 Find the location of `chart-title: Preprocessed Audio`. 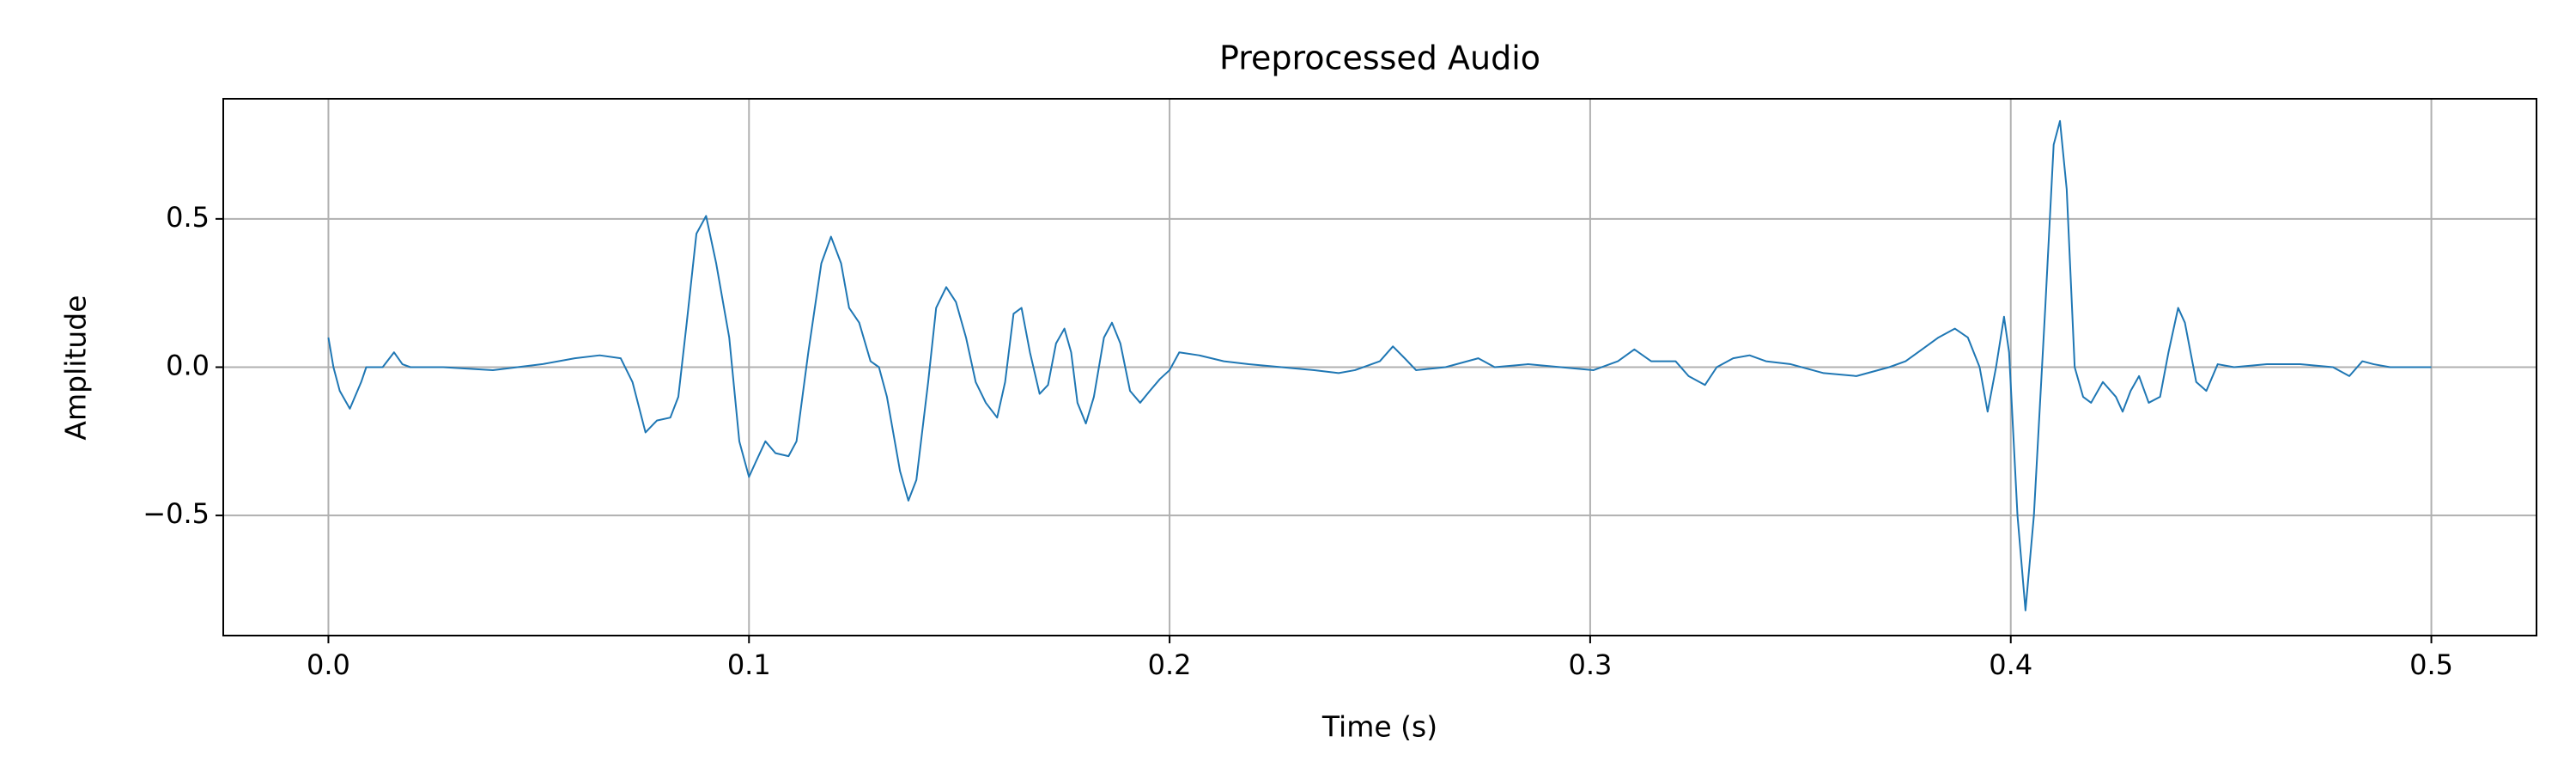

chart-title: Preprocessed Audio is located at coordinates (1379, 58).